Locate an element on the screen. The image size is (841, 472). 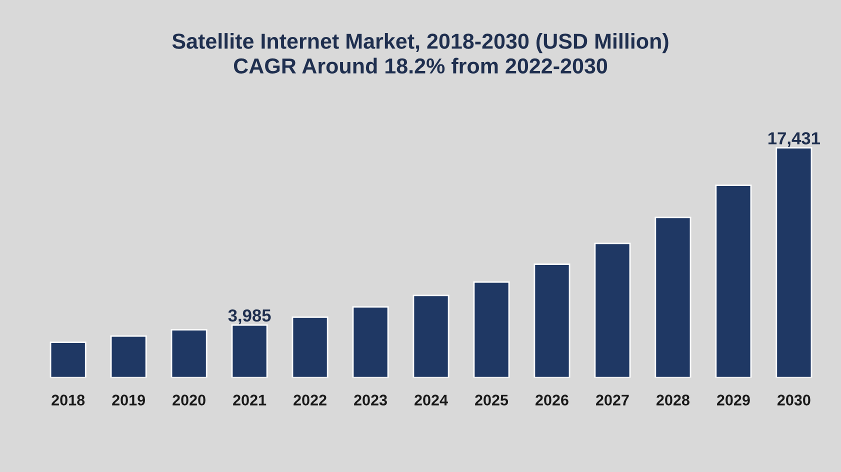
data-label: 3,985 is located at coordinates (249, 316).